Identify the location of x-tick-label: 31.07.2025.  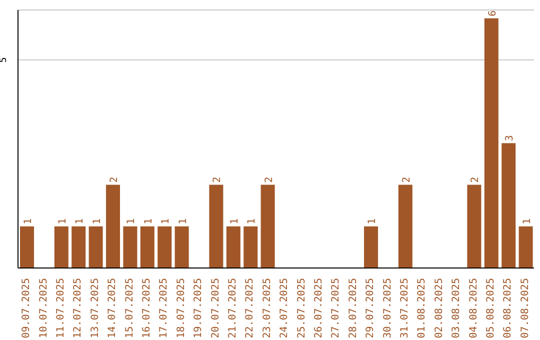
(405, 308).